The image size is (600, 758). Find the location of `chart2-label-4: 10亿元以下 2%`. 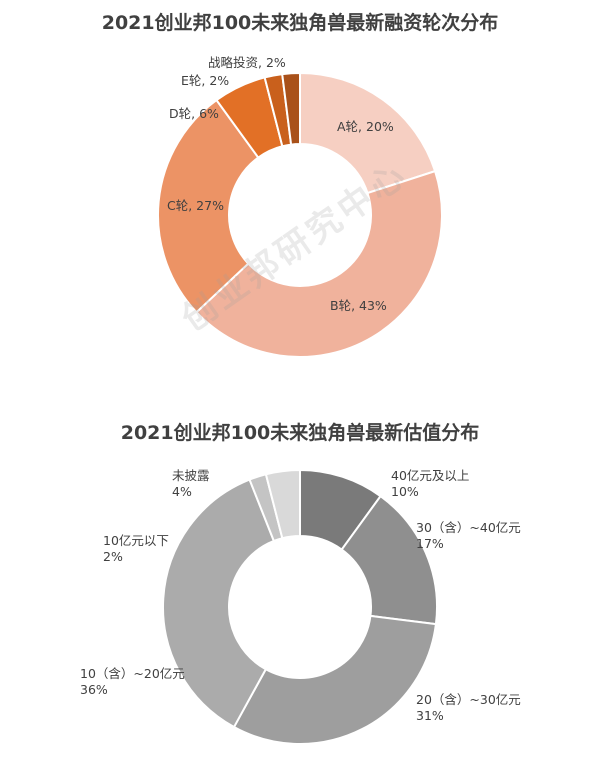

chart2-label-4: 10亿元以下 2% is located at coordinates (136, 548).